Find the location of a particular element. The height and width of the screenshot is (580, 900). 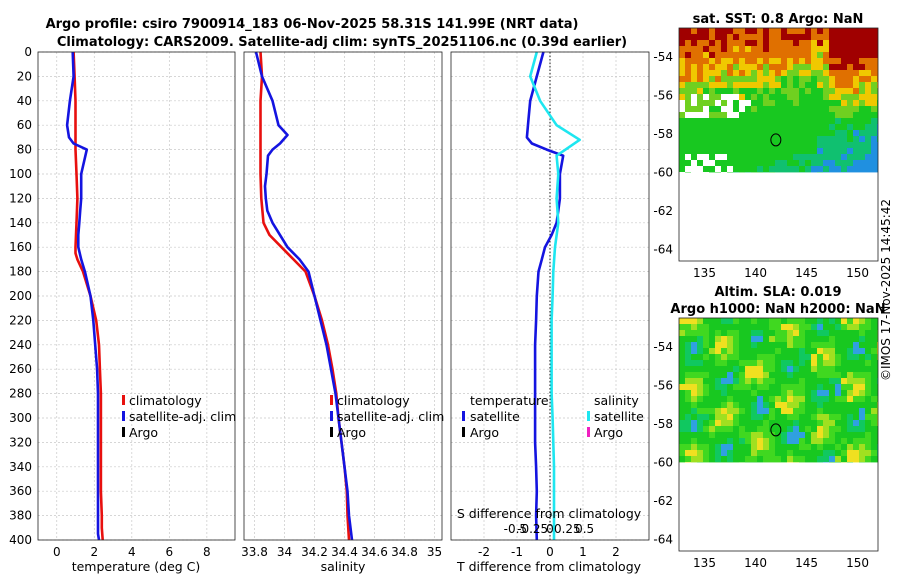

map-ytick-label: -58 is located at coordinates (663, 424).